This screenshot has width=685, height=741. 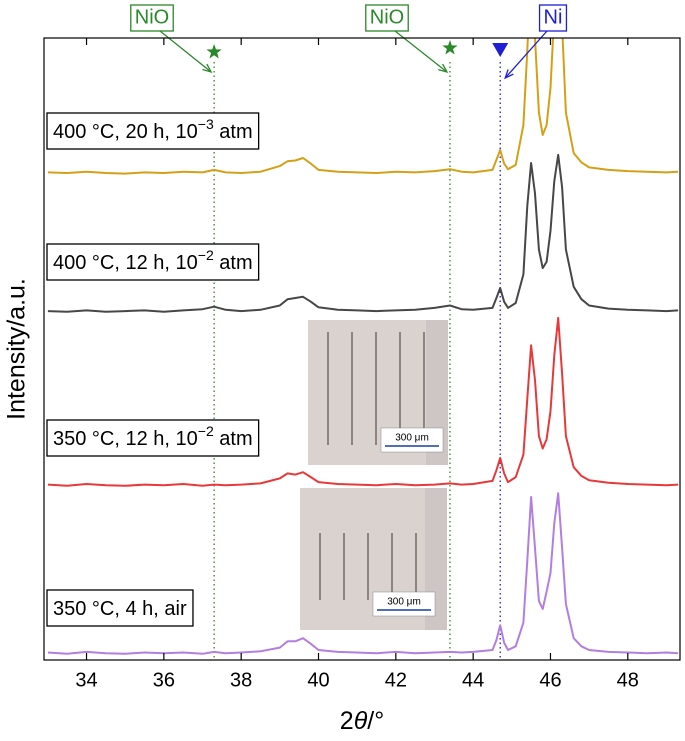 I want to click on x-label-part: θ, so click(x=361, y=721).